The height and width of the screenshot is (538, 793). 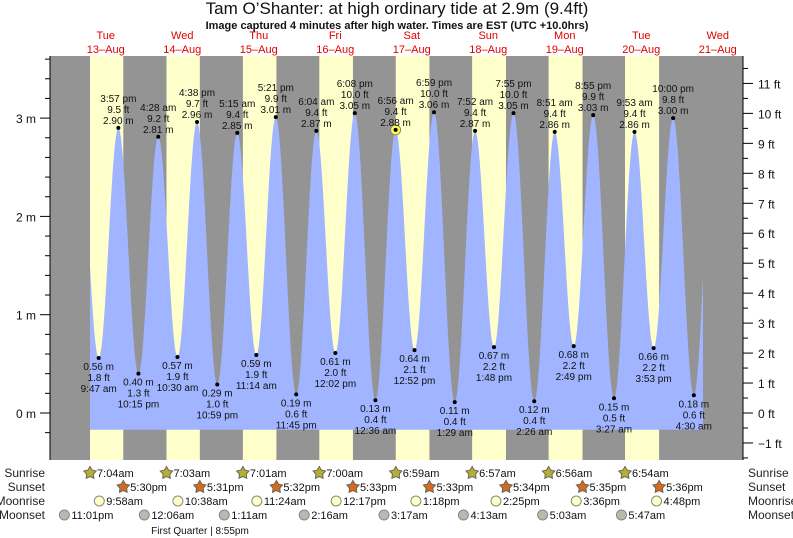 What do you see at coordinates (673, 89) in the screenshot?
I see `tide-time-label: 10:00 pm` at bounding box center [673, 89].